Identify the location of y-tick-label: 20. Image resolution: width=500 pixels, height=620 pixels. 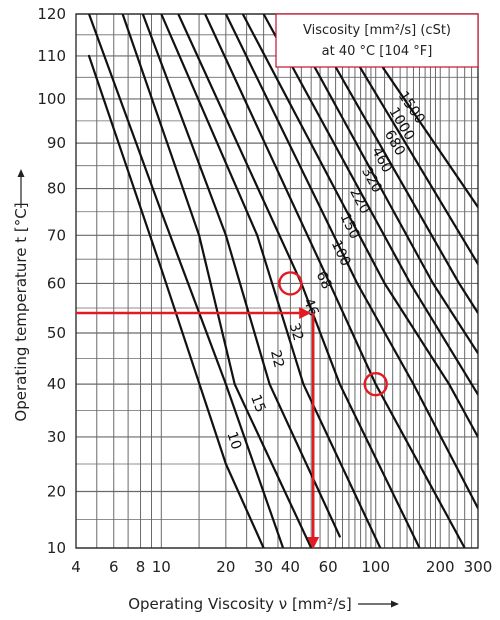
(56, 492).